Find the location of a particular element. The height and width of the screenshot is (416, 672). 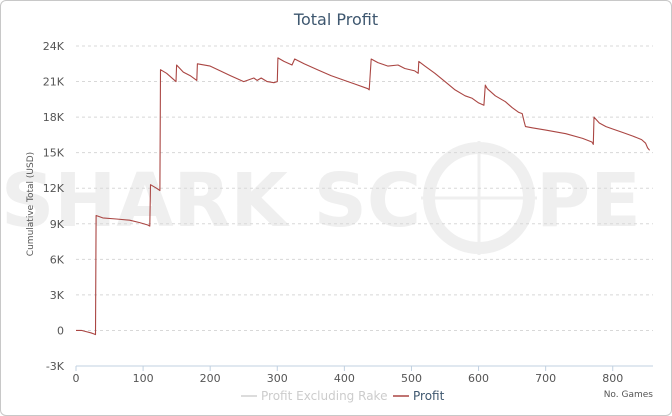

legend-item-label: Profit is located at coordinates (429, 396).